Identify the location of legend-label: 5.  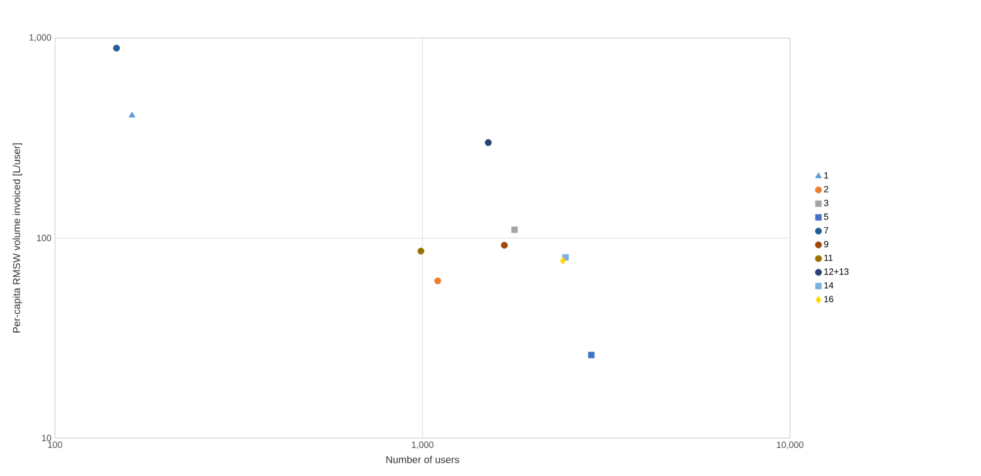
(826, 217).